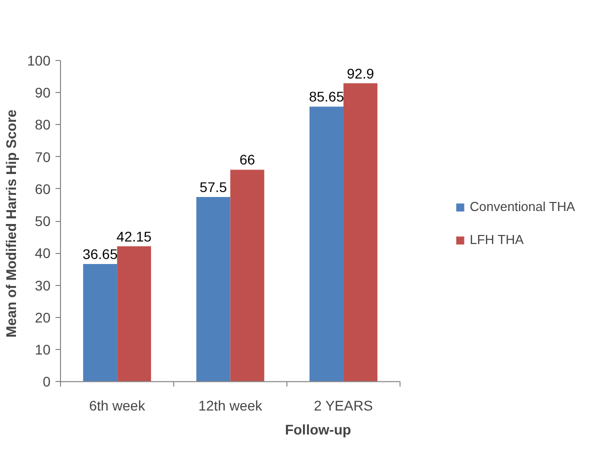  Describe the element at coordinates (231, 406) in the screenshot. I see `x-tick-label: 12th week` at that location.